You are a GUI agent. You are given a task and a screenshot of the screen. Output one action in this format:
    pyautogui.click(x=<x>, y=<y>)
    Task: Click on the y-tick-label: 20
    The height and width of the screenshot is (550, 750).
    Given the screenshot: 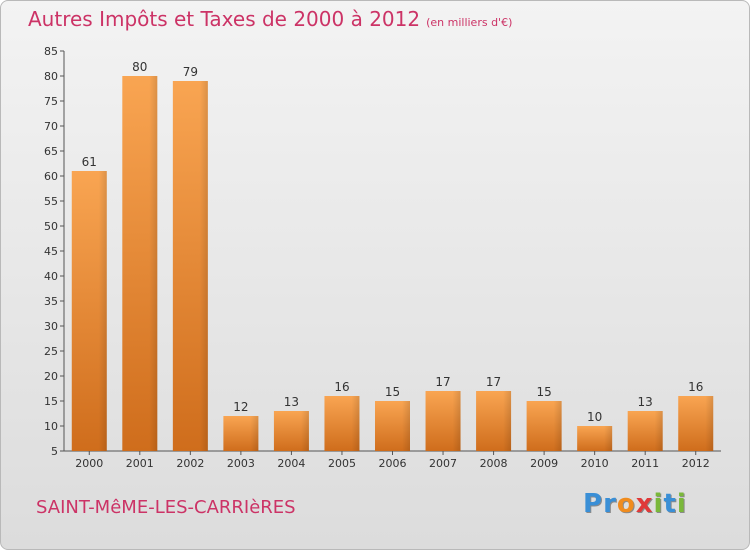 What is the action you would take?
    pyautogui.click(x=51, y=376)
    